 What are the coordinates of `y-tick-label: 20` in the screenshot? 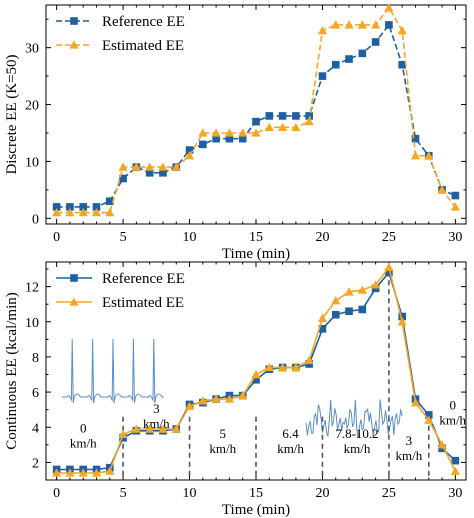 It's located at (32, 106).